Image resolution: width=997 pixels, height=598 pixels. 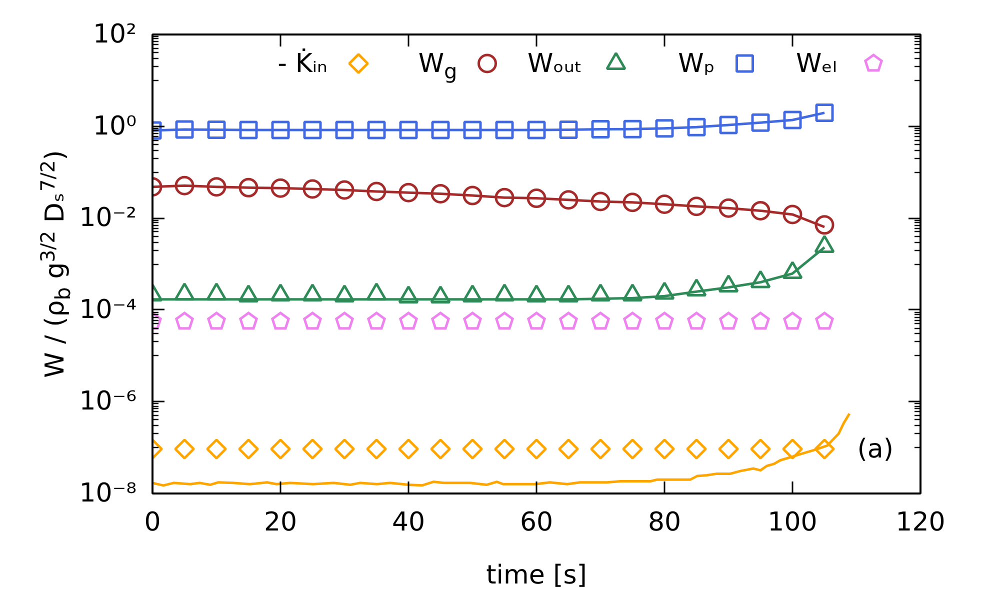 What do you see at coordinates (409, 523) in the screenshot?
I see `x-tick-label: 40` at bounding box center [409, 523].